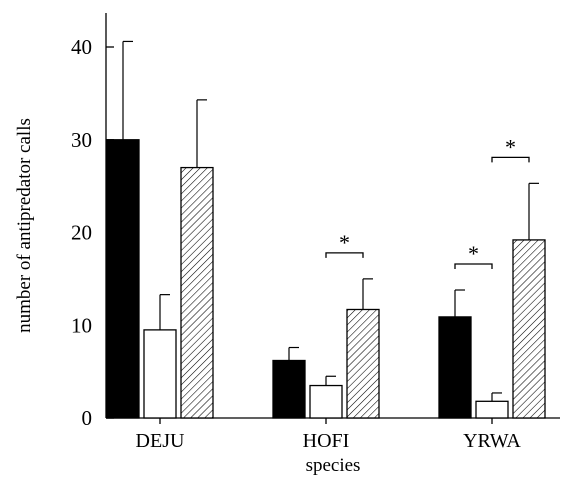  What do you see at coordinates (81, 47) in the screenshot?
I see `y-tick-label: 40` at bounding box center [81, 47].